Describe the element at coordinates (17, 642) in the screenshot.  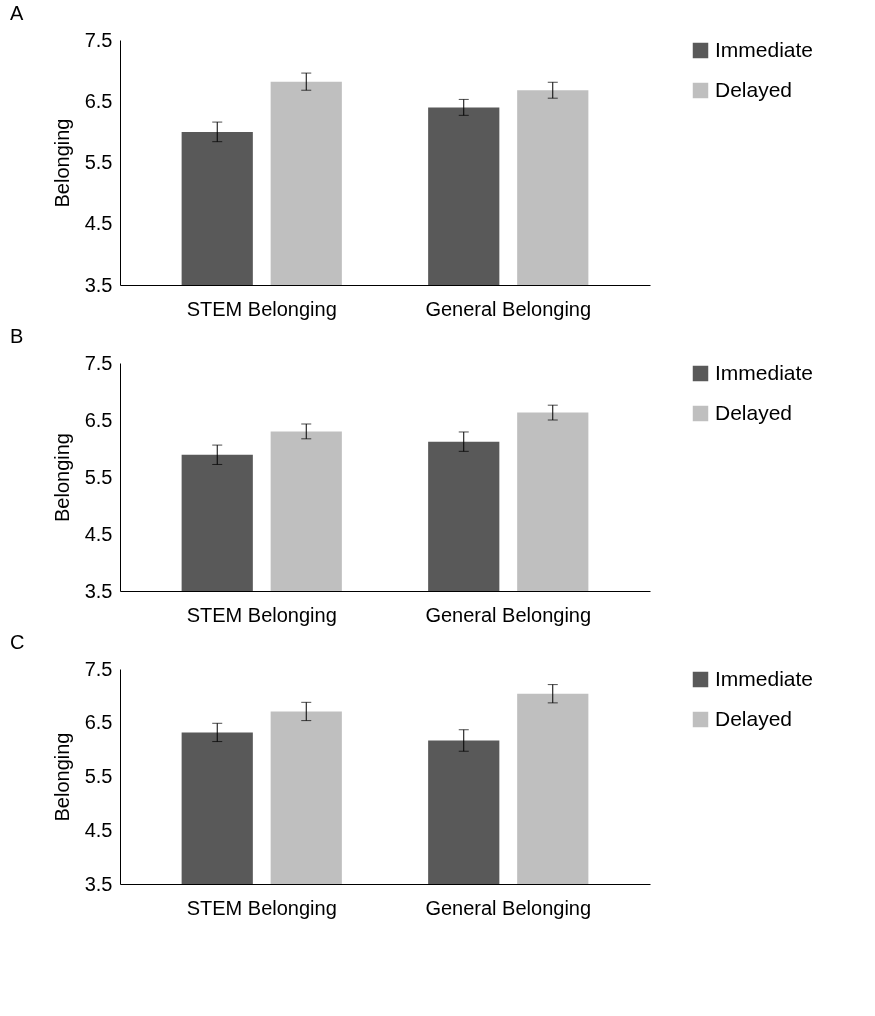
I see `chart-title: C` at that location.